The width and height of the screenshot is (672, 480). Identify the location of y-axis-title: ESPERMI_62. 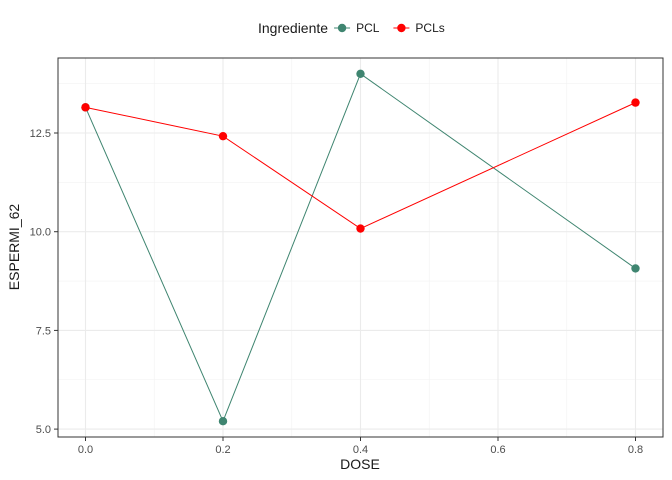
(14, 247).